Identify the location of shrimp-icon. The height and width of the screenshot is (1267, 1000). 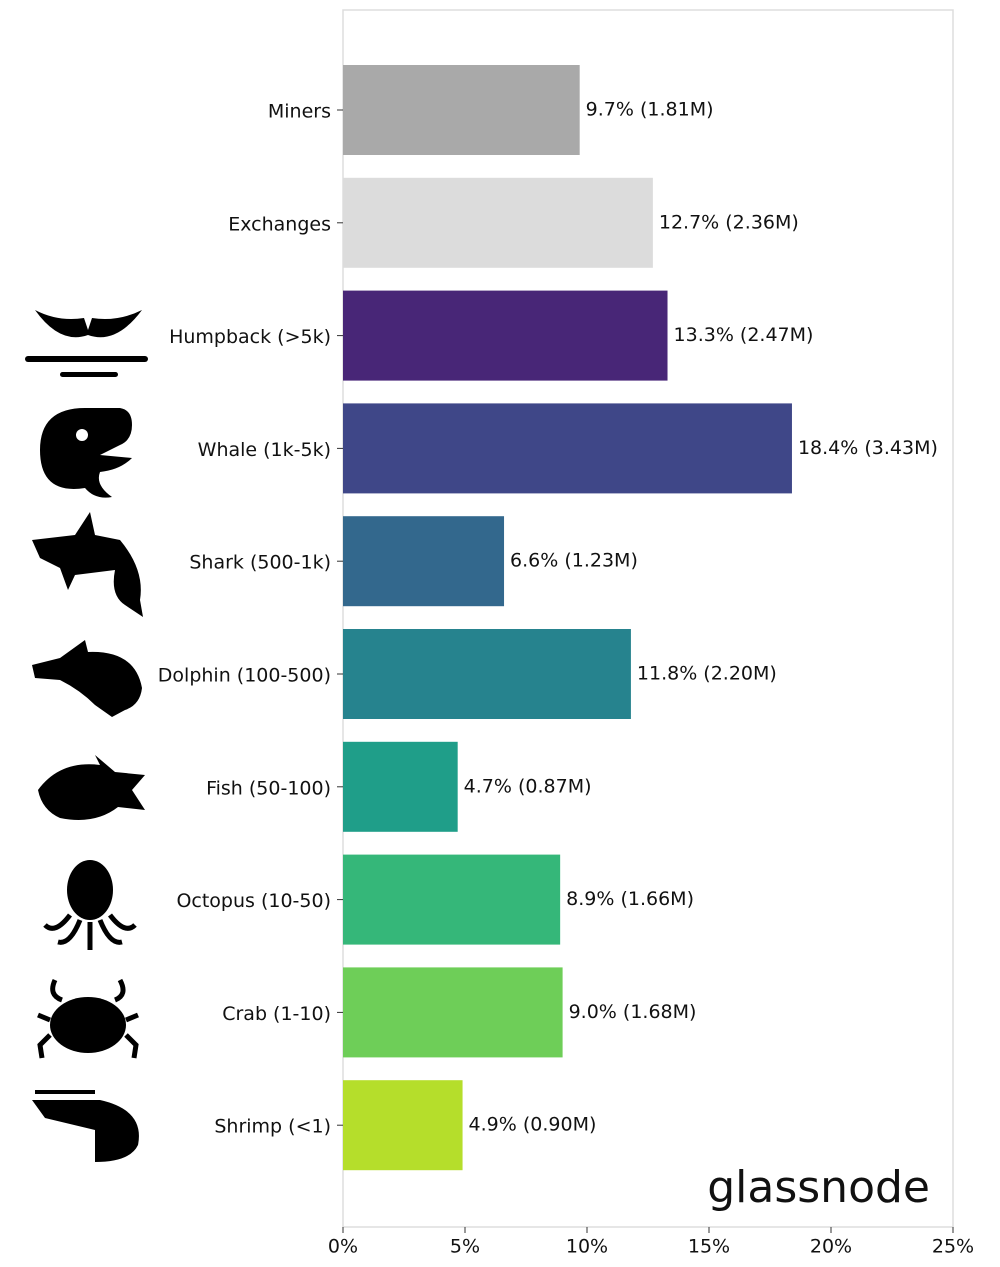
(85, 1131).